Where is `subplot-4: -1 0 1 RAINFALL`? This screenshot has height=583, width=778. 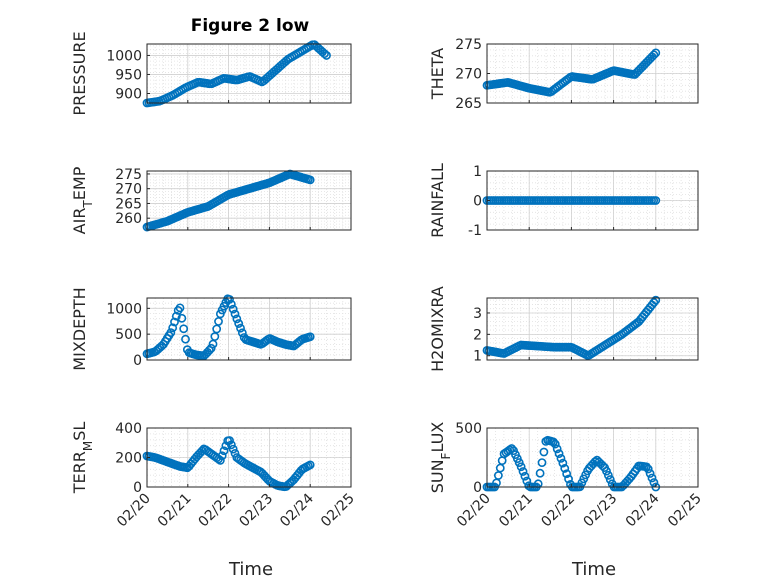 subplot-4: -1 0 1 RAINFALL is located at coordinates (563, 201).